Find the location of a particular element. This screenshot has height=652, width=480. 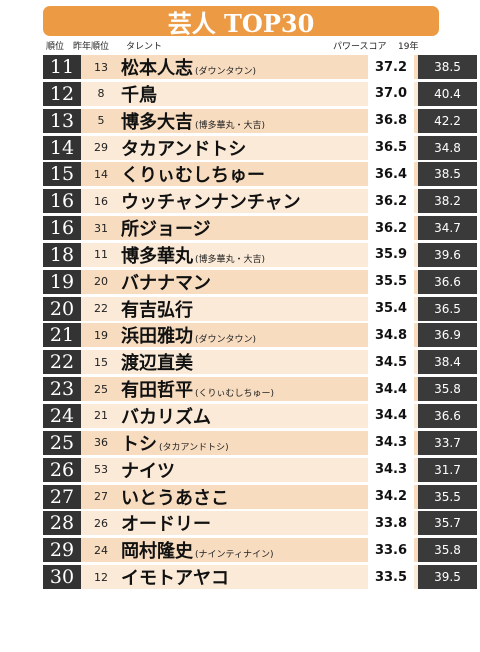

table-row: 27 27 いとうあさこ 34.2 35.5 is located at coordinates (260, 497).